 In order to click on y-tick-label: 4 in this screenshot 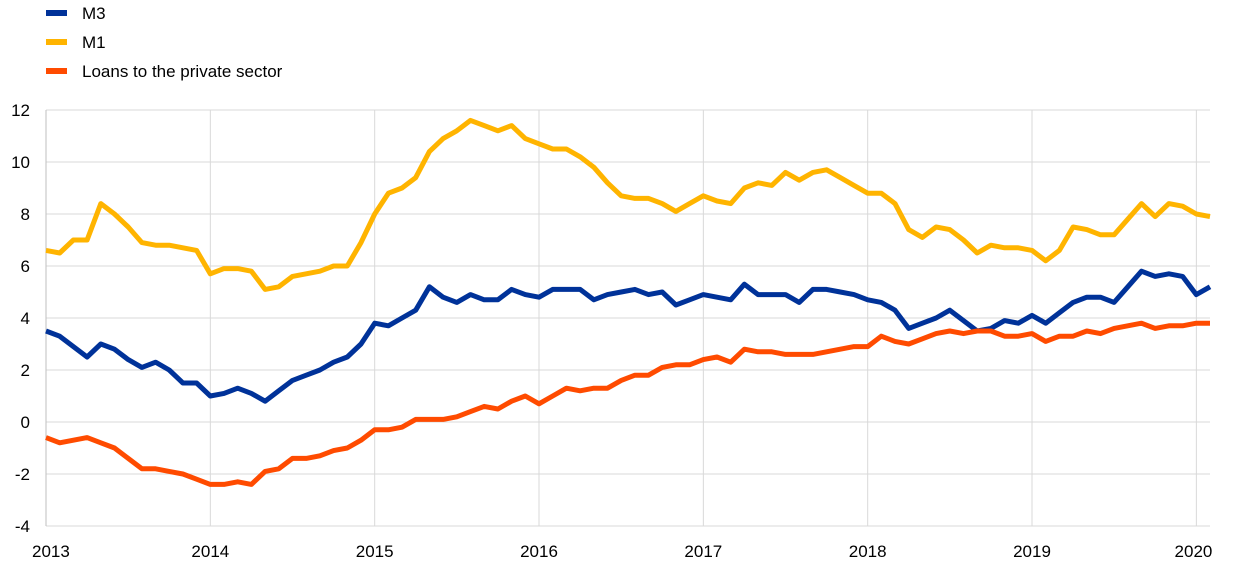, I will do `click(25, 318)`.